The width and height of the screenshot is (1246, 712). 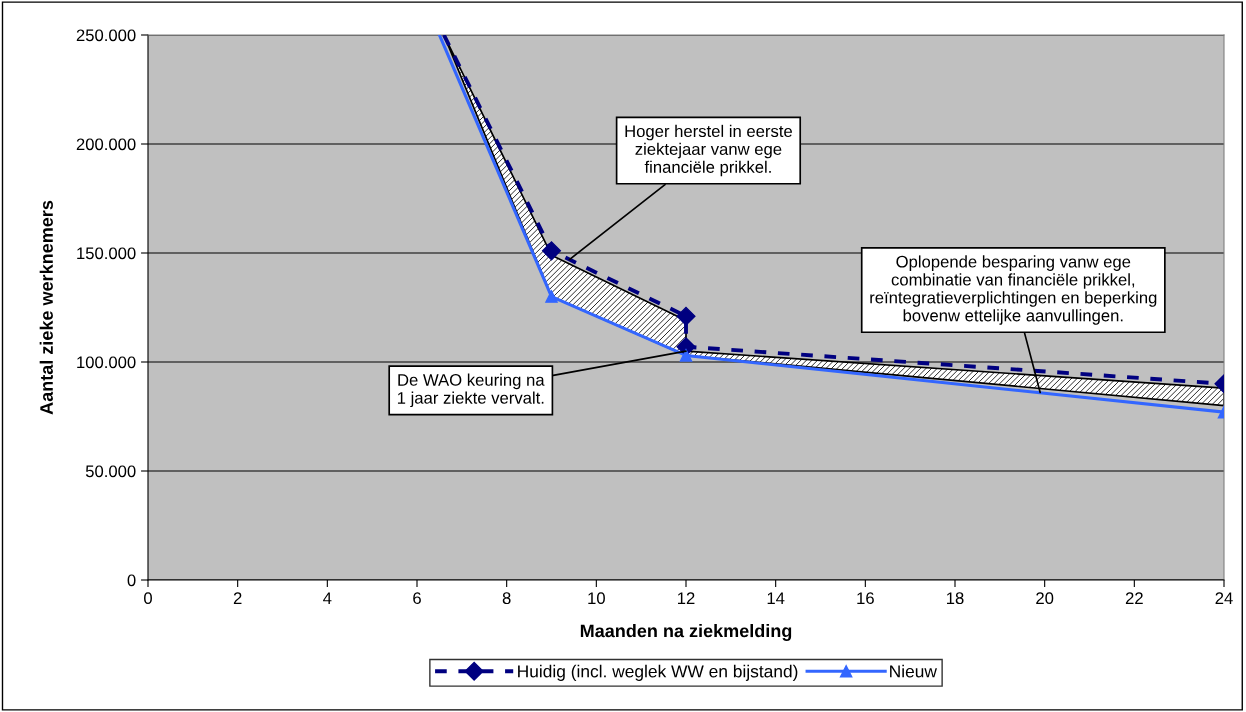 I want to click on x-tick-label: 6, so click(x=417, y=598).